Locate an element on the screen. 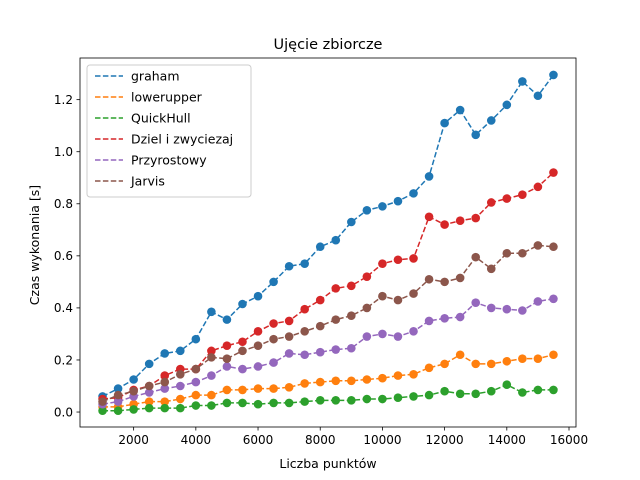 The height and width of the screenshot is (480, 640). x-tick-label: 4000 is located at coordinates (196, 440).